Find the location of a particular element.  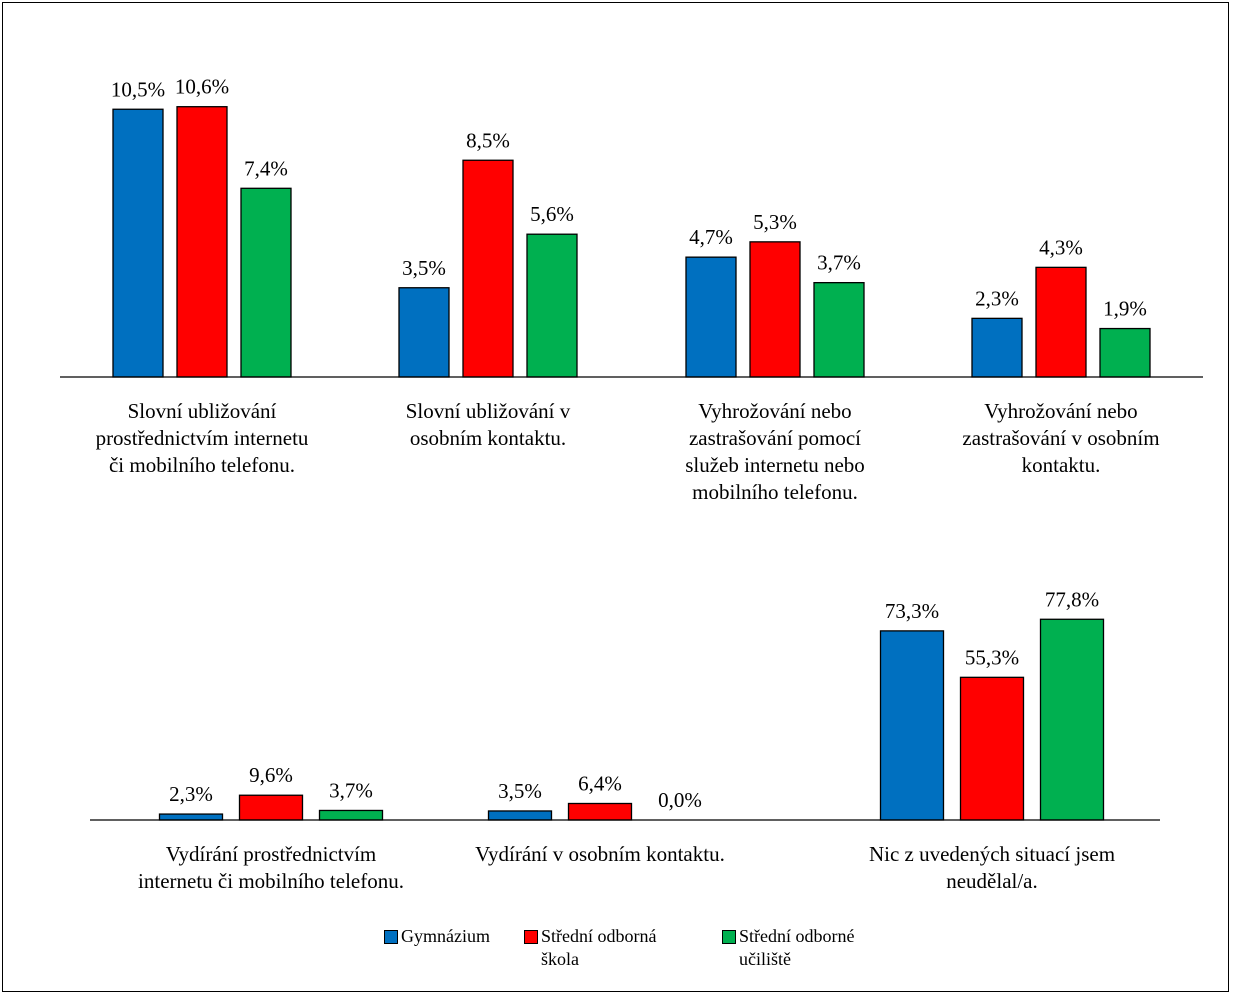

data-label: 5,3% is located at coordinates (775, 222).